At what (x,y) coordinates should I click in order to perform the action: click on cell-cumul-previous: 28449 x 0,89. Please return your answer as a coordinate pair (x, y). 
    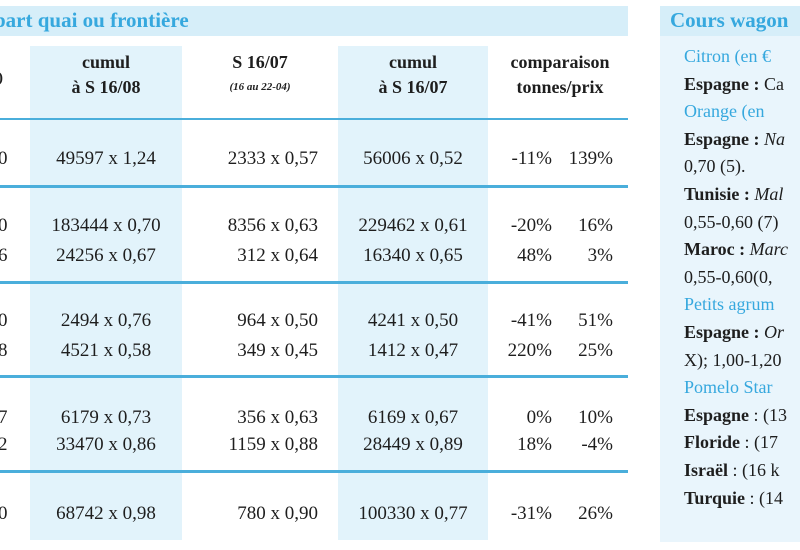
    Looking at the image, I should click on (413, 444).